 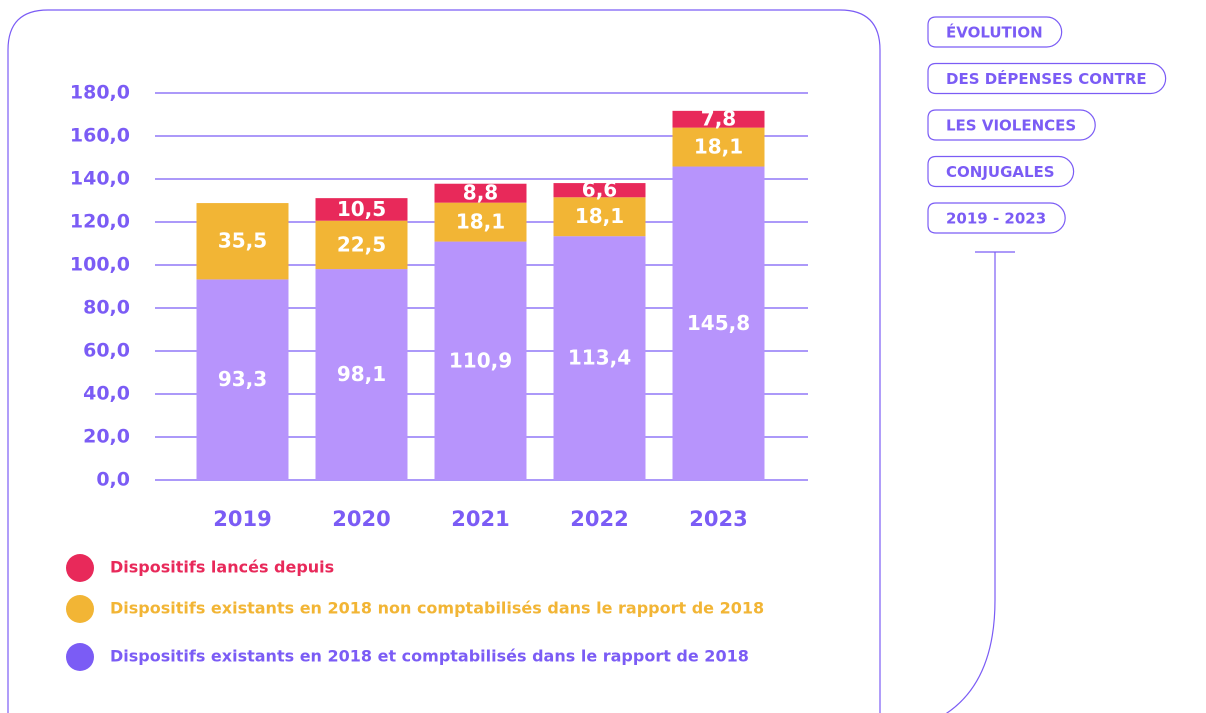 I want to click on value-label: 22,5, so click(x=361, y=244).